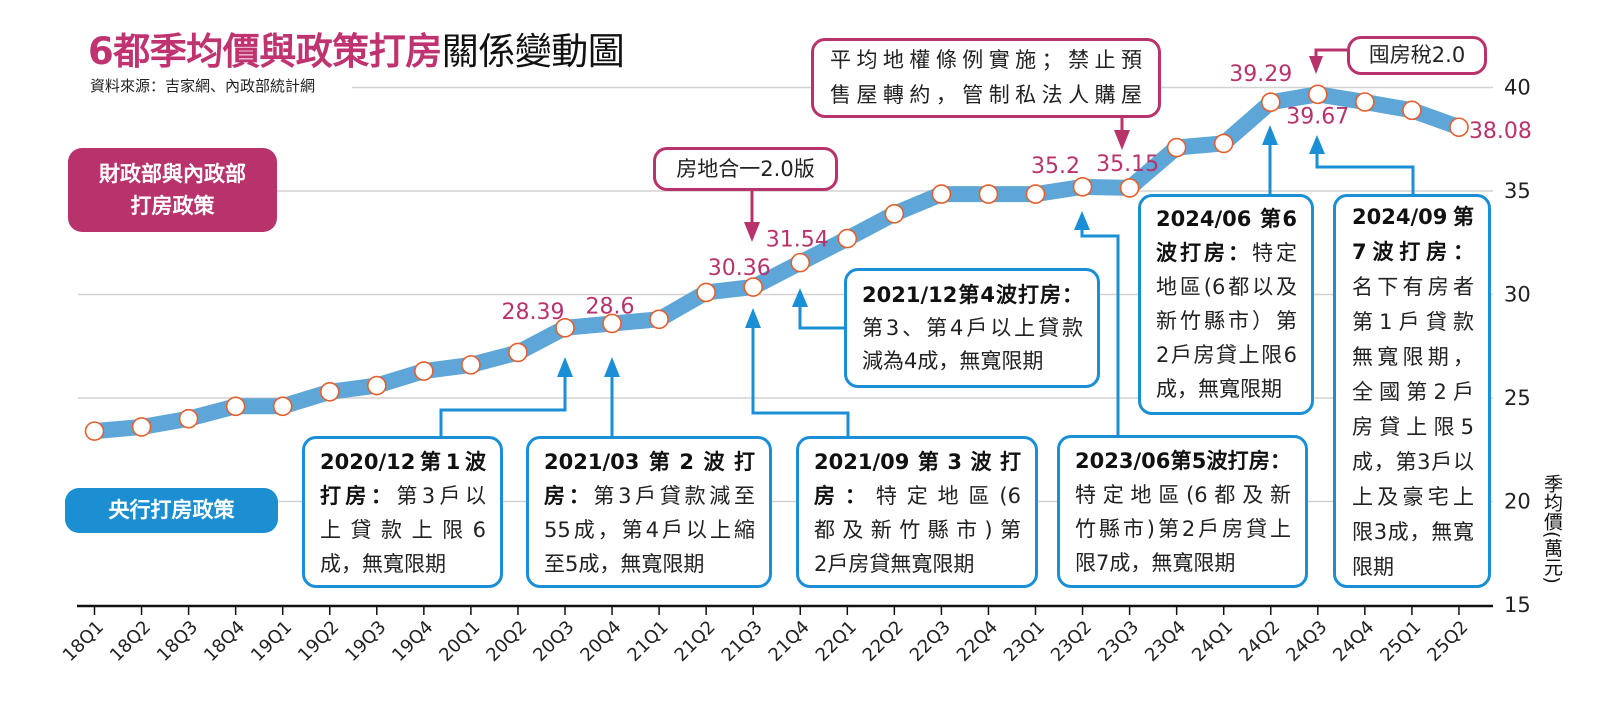 The height and width of the screenshot is (715, 1600). What do you see at coordinates (1071, 641) in the screenshot?
I see `x-tick-label: 23Q2` at bounding box center [1071, 641].